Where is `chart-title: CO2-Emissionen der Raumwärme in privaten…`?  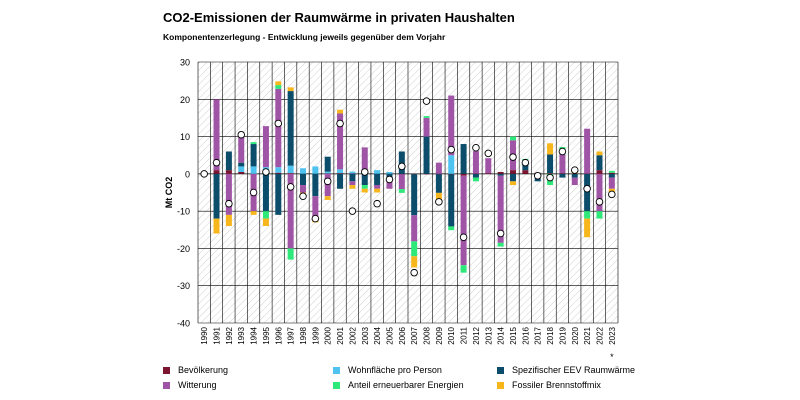
chart-title: CO2-Emissionen der Raumwärme in privaten… is located at coordinates (339, 17).